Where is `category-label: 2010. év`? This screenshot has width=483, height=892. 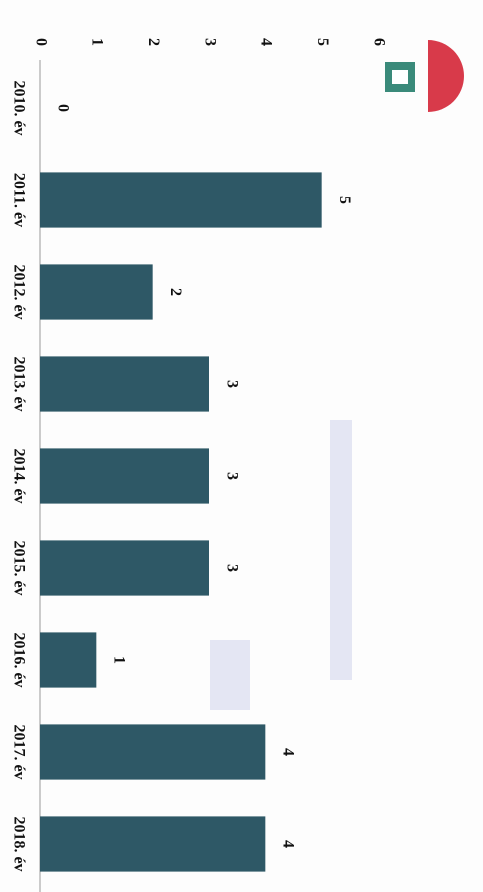
category-label: 2010. év is located at coordinates (18, 107).